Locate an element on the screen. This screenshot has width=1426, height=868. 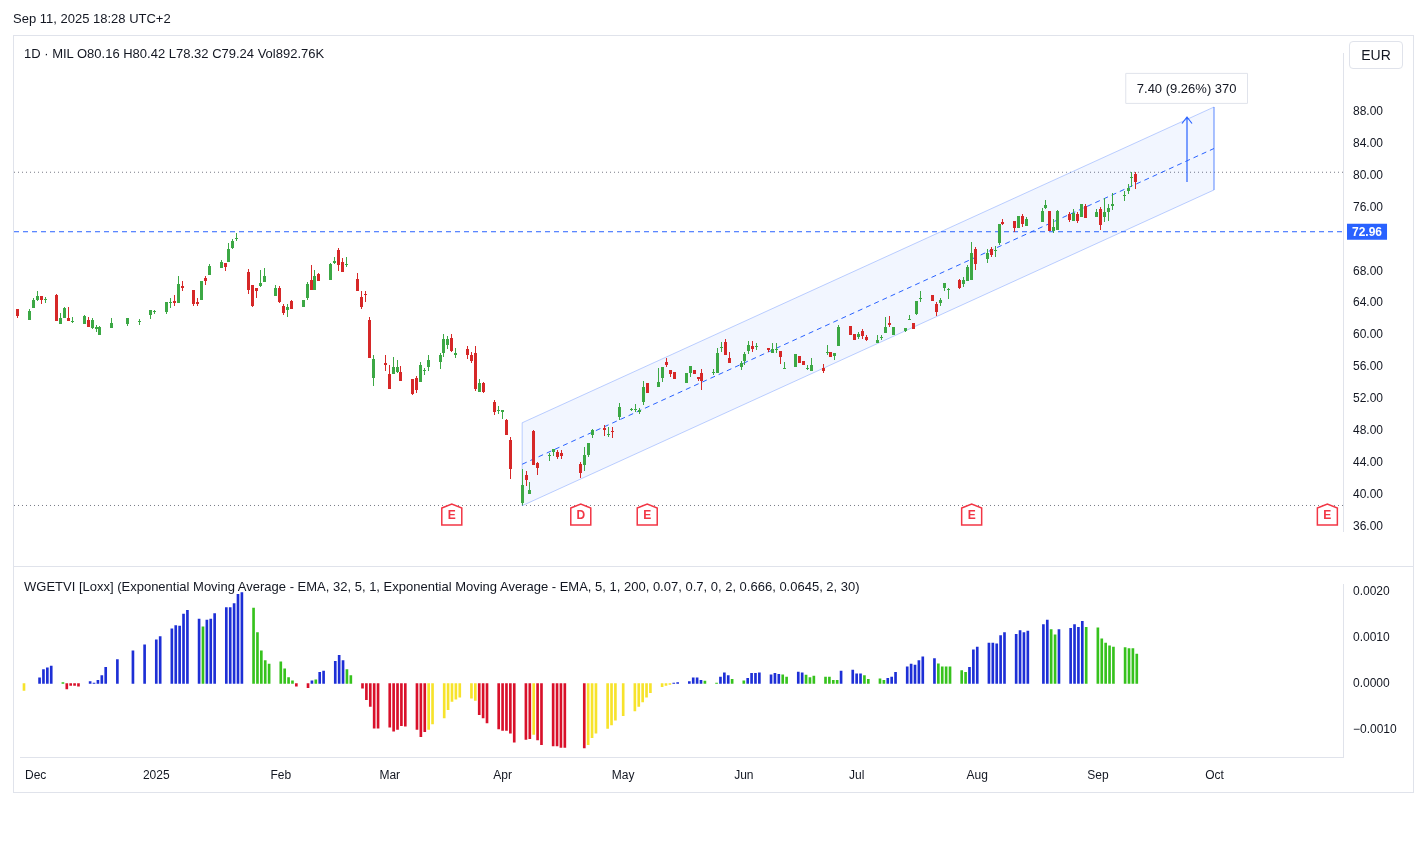
y-tick-label: 36.00 is located at coordinates (1368, 525).